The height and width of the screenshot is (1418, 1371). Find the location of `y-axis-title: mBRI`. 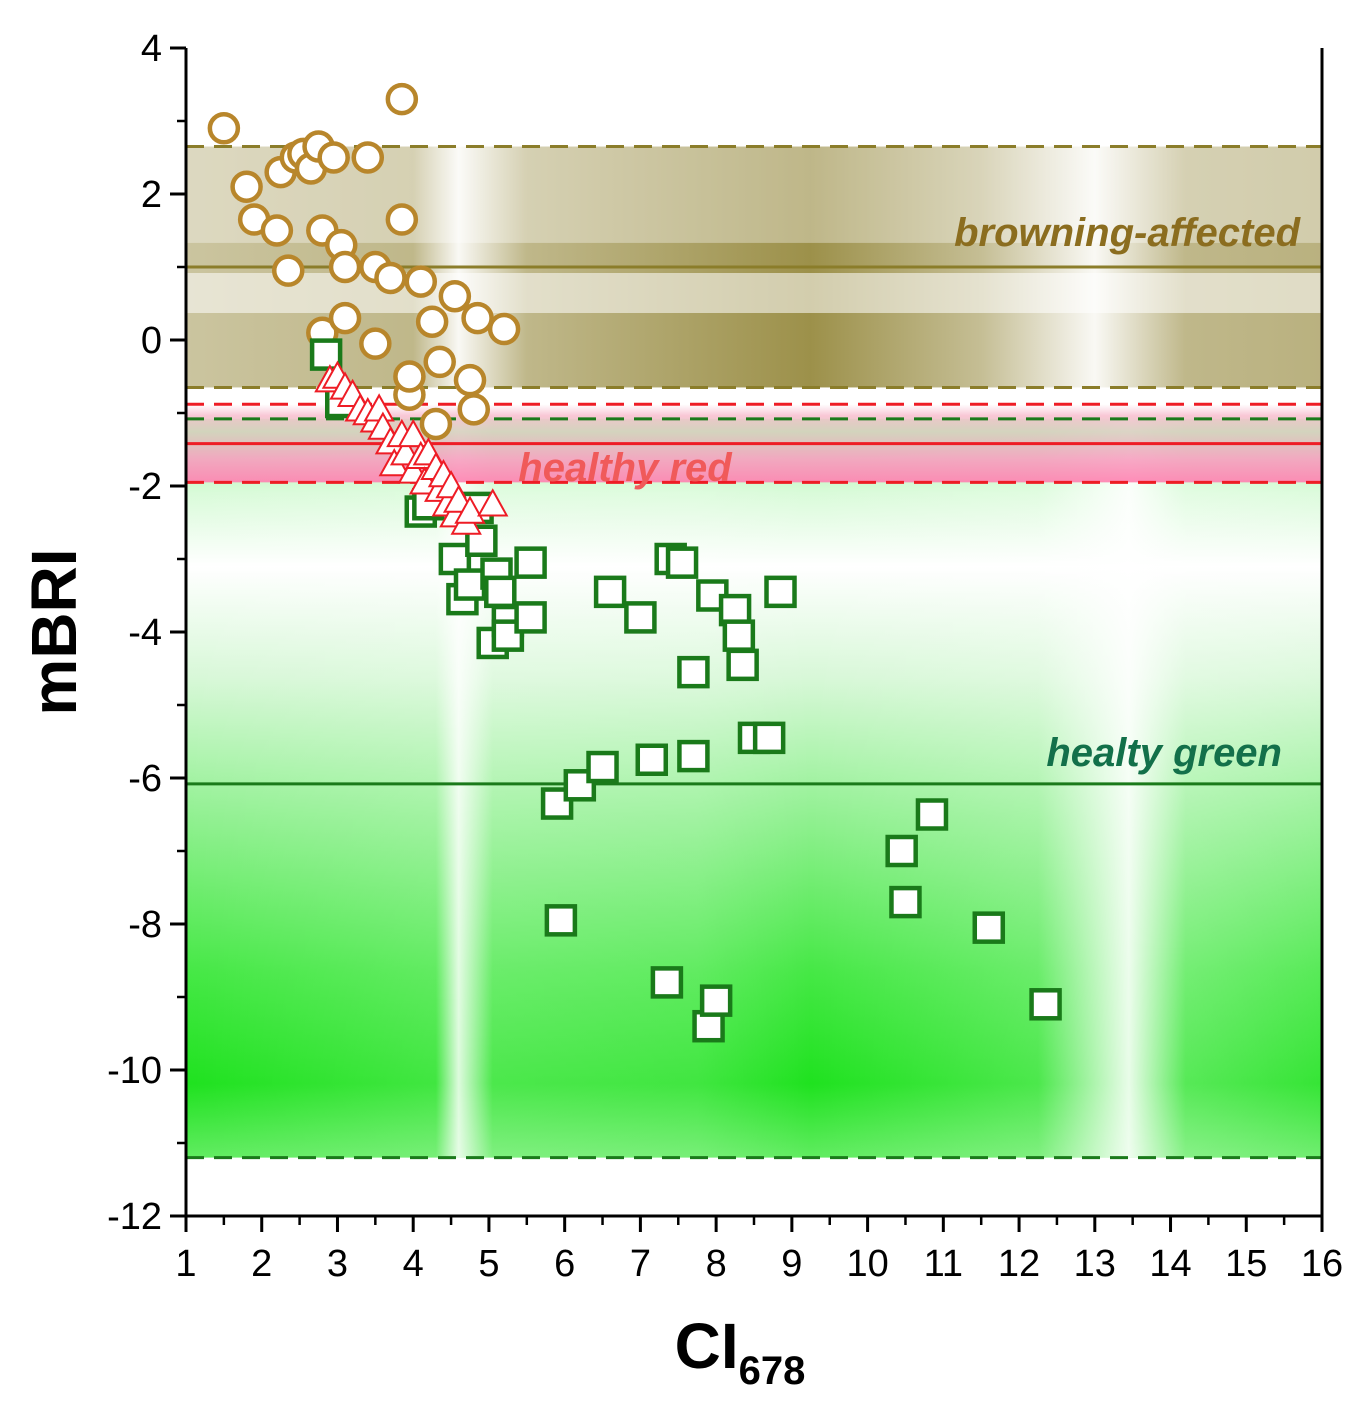

y-axis-title: mBRI is located at coordinates (54, 631).